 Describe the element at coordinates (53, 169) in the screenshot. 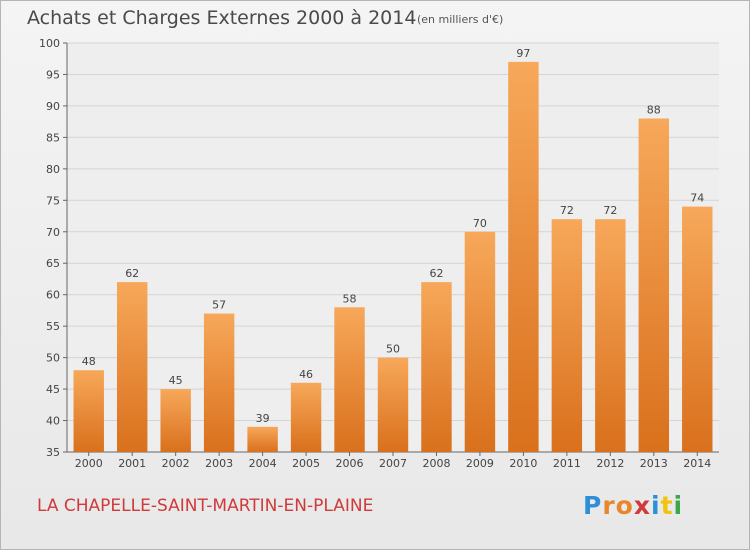

I see `y-tick-label: 80` at that location.